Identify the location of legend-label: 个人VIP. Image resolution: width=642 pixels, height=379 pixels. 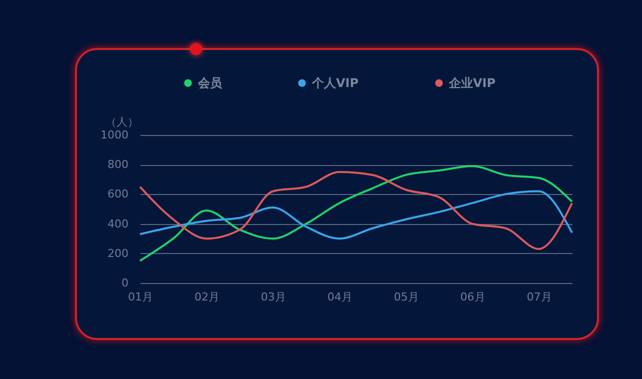
(335, 83).